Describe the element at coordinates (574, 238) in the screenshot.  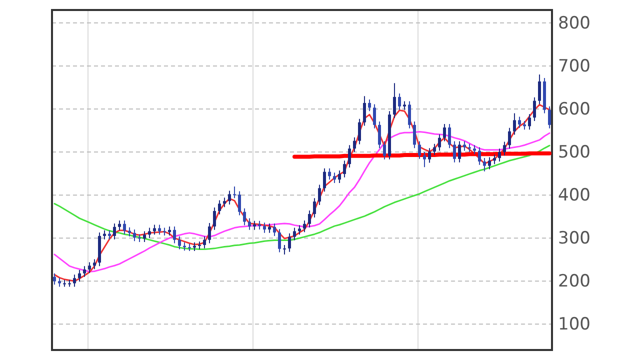
I see `y-tick-label: 300` at that location.